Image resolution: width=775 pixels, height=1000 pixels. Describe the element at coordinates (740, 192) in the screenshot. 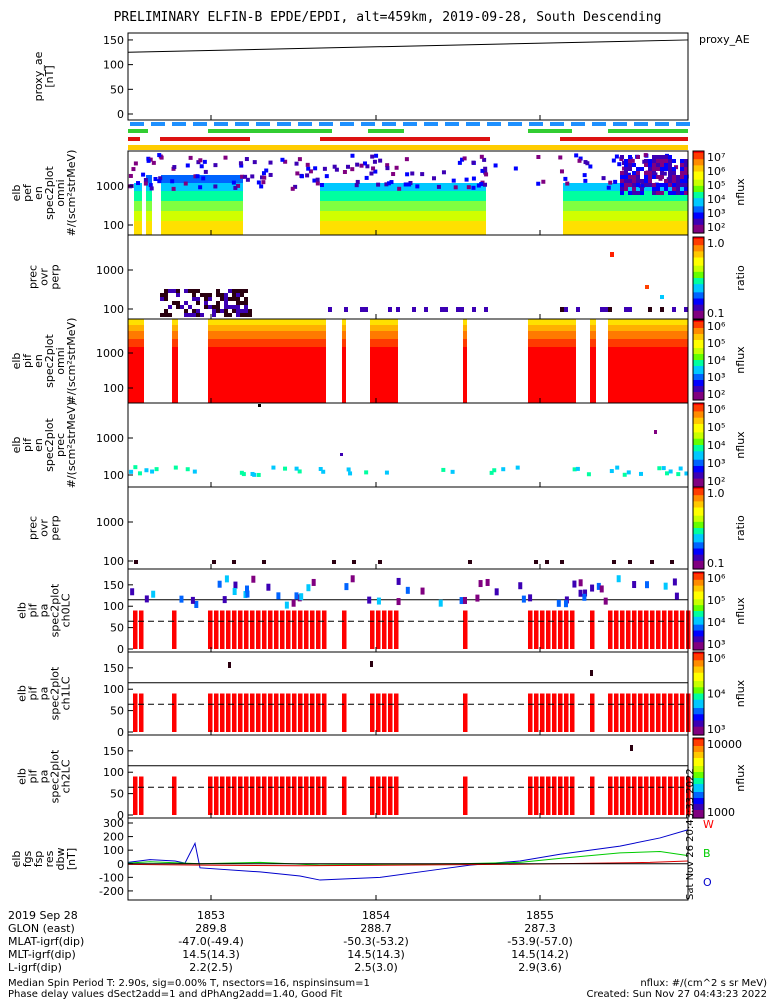

I see `epde_omni-colorbar-title: nflux` at that location.